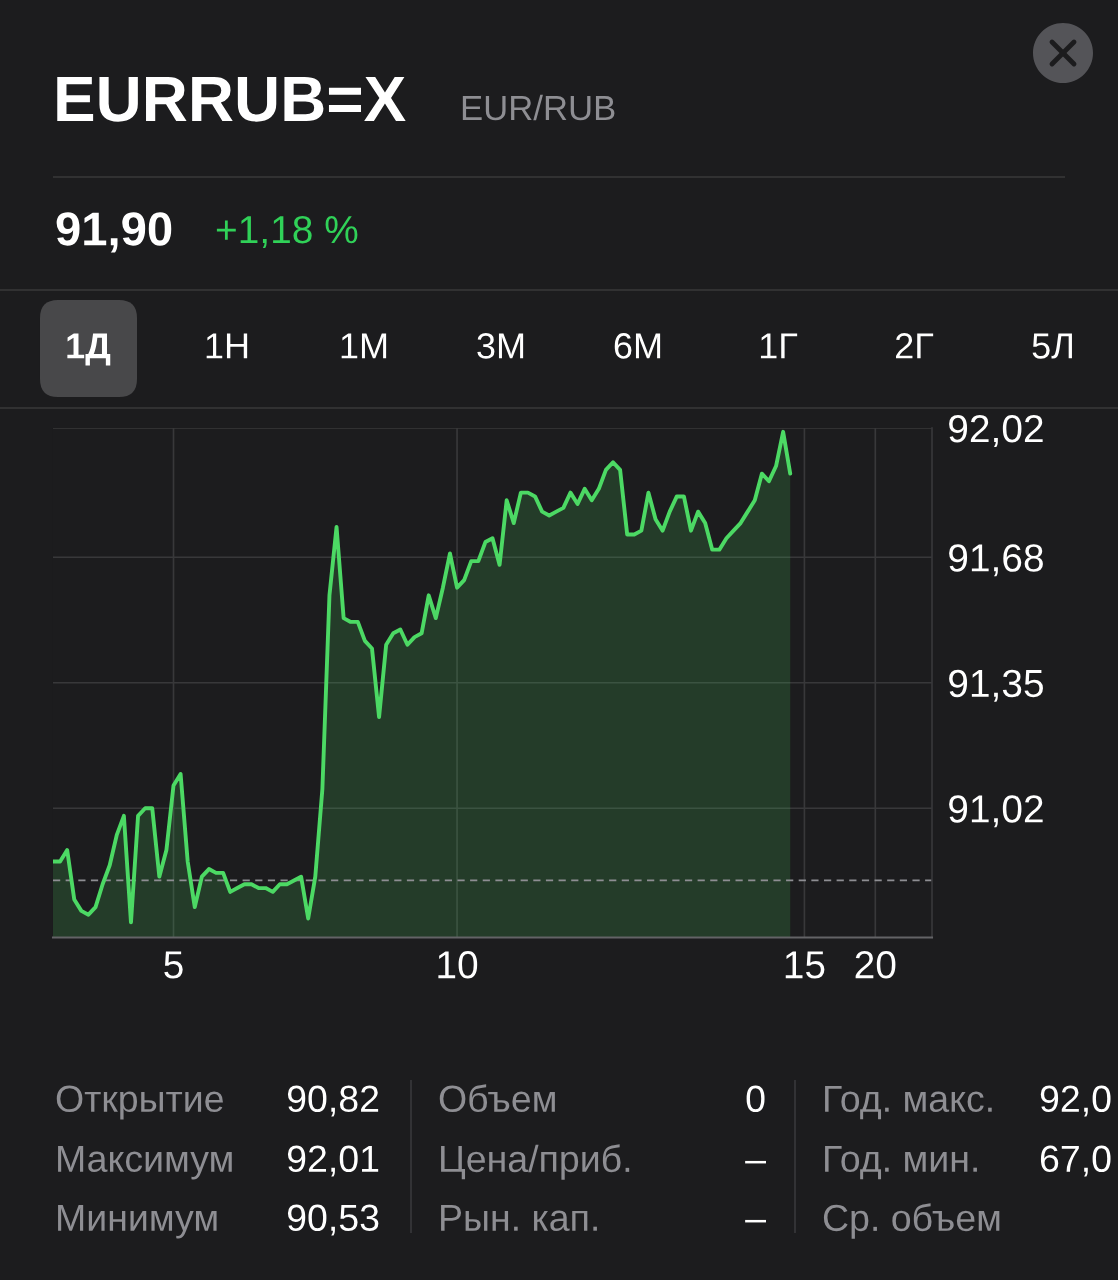  What do you see at coordinates (538, 107) in the screenshot?
I see `chart-subtitle: EUR/RUB` at bounding box center [538, 107].